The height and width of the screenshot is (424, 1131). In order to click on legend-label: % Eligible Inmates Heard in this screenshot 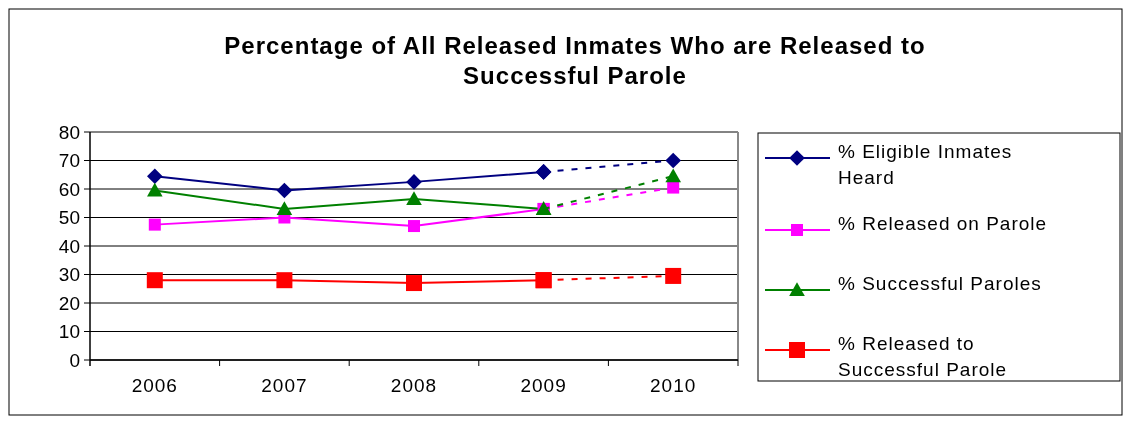, I will do `click(925, 164)`.